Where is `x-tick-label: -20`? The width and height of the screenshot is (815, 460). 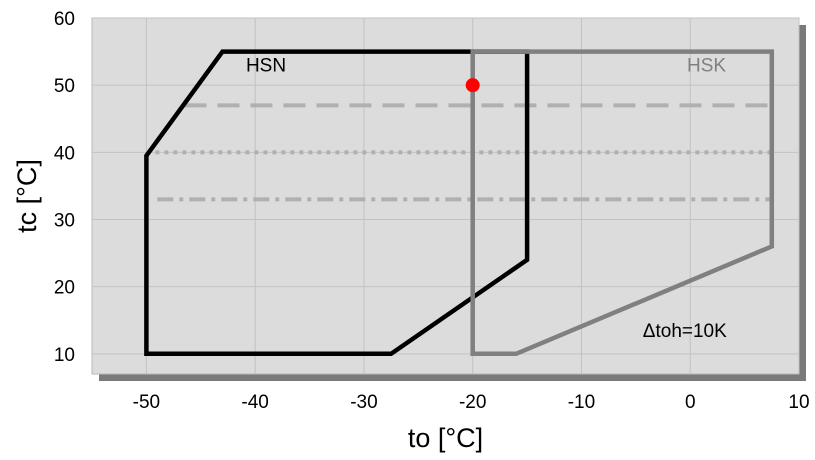
x-tick-label: -20 is located at coordinates (472, 402).